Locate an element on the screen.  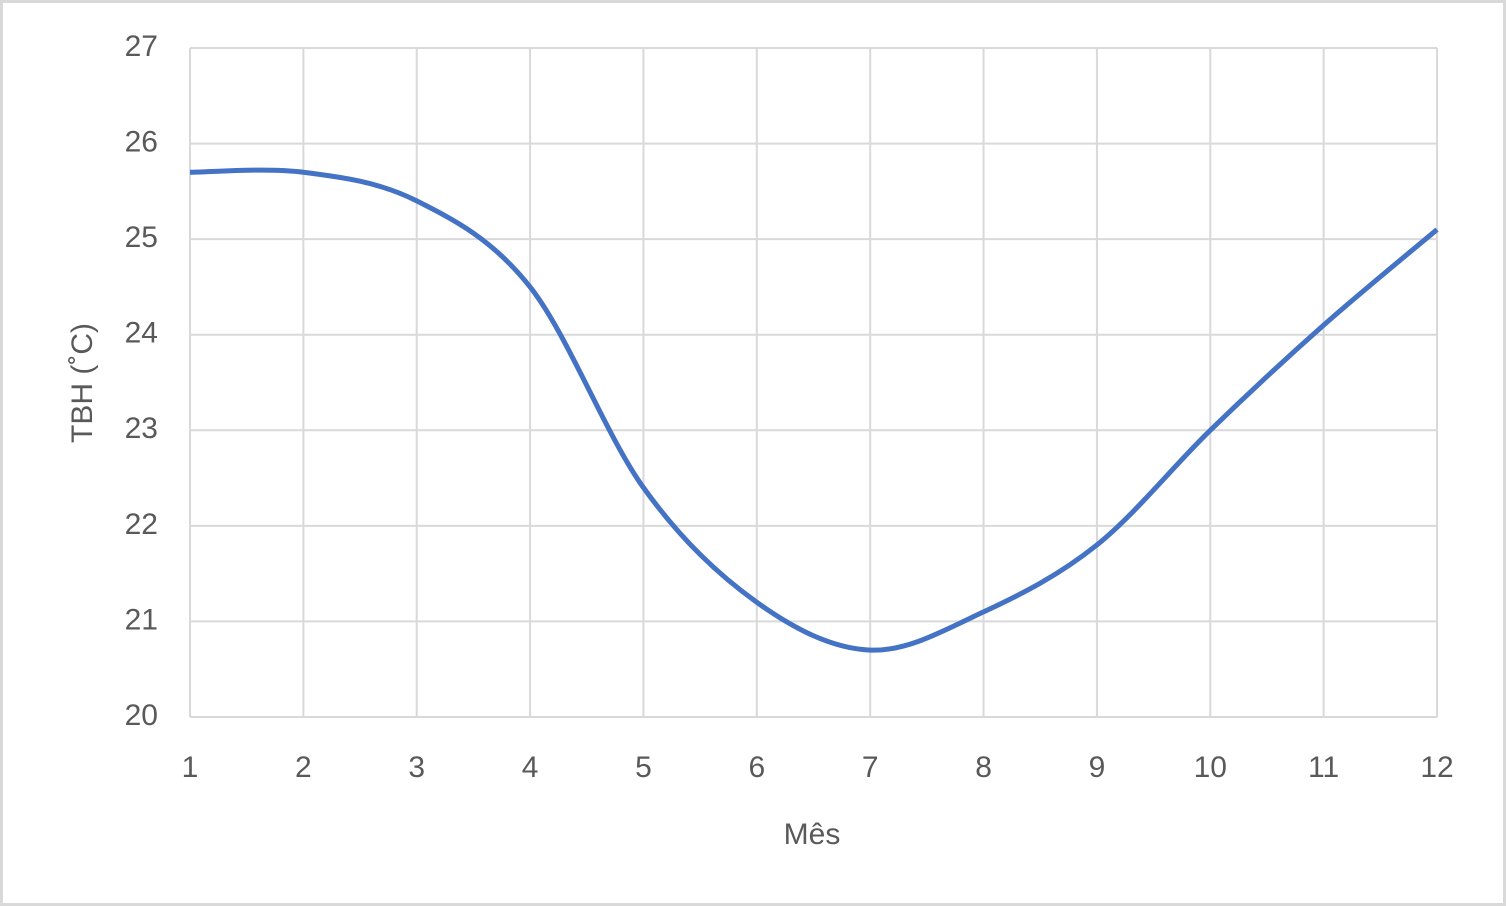
y-tick-label: 27 is located at coordinates (141, 46).